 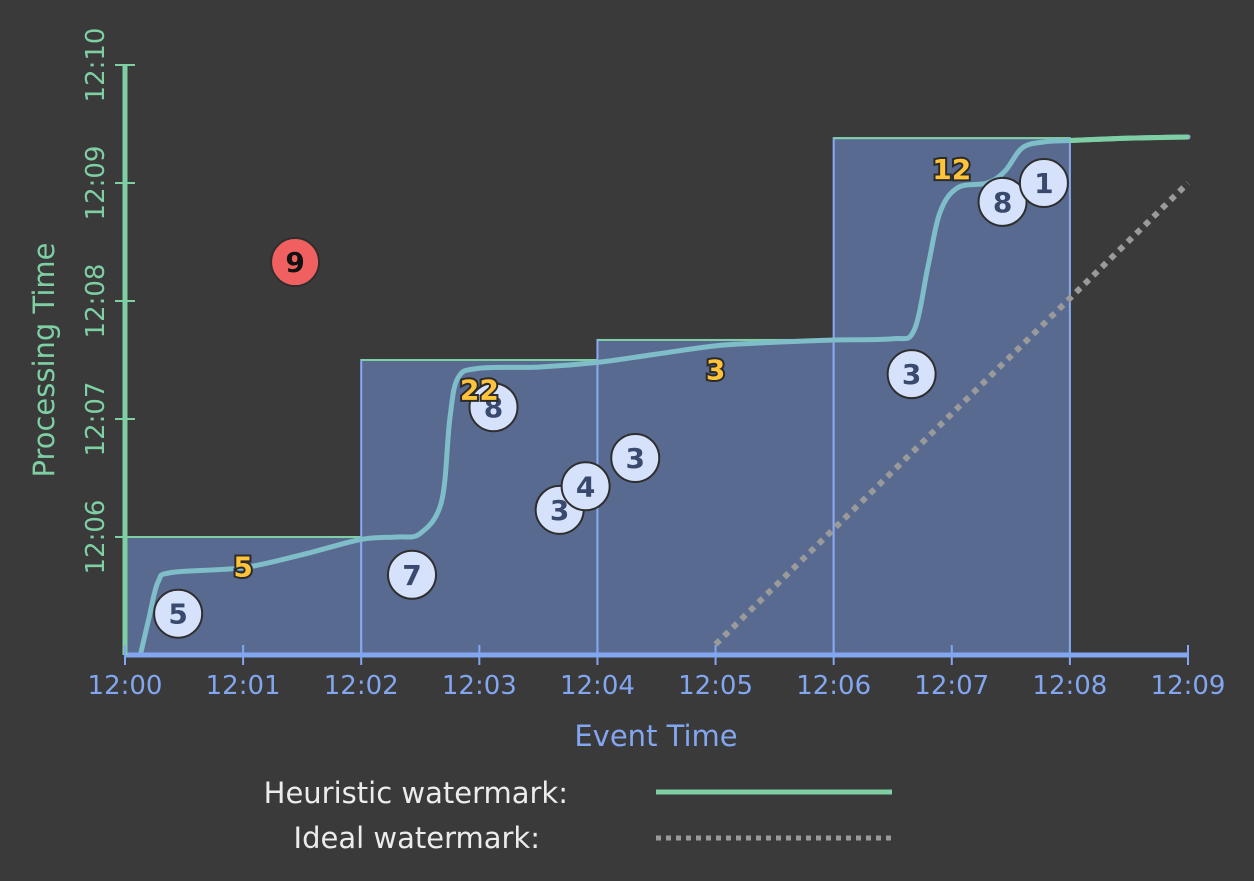 I want to click on input-point-label: 7, so click(x=411, y=575).